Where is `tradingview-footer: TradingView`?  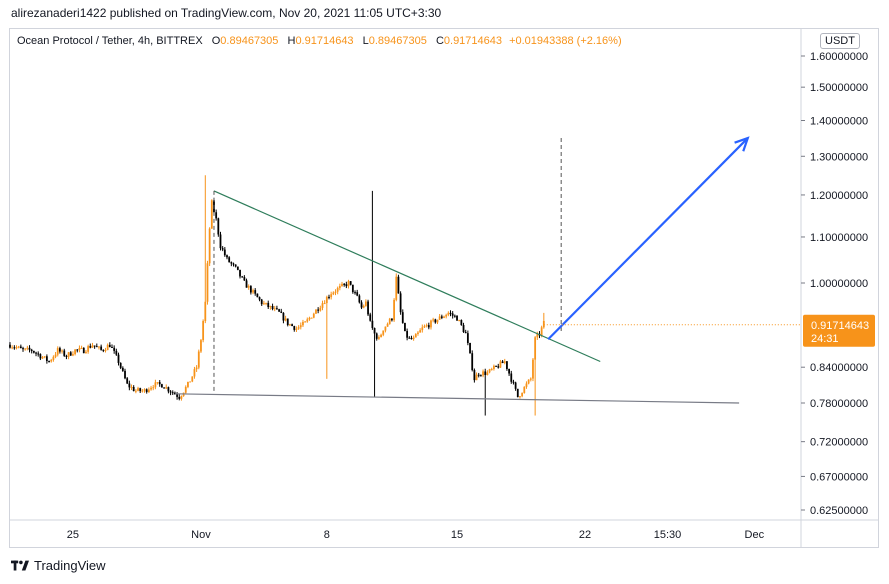 tradingview-footer: TradingView is located at coordinates (58, 565).